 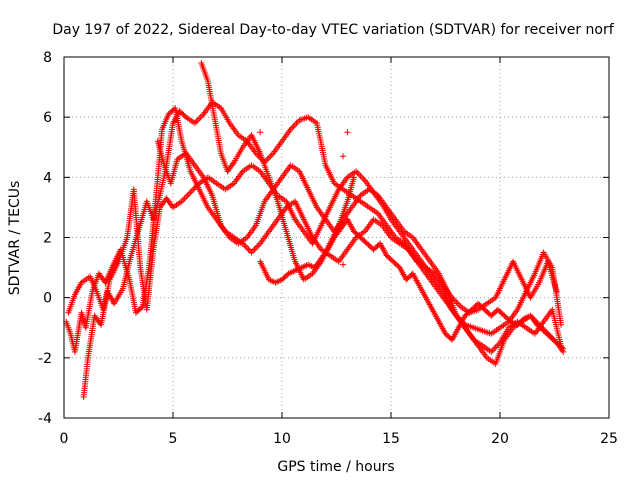 What do you see at coordinates (47, 178) in the screenshot?
I see `y-tick-label: 4` at bounding box center [47, 178].